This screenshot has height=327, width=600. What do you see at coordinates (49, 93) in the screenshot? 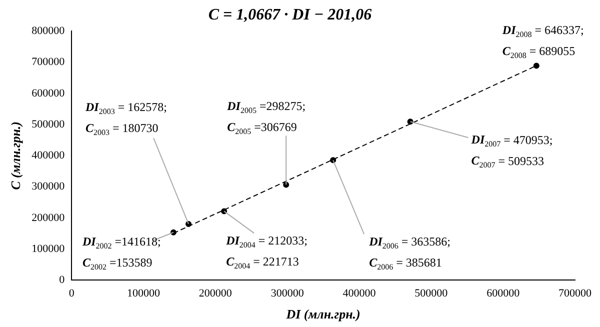
I see `y-tick-label: 600000` at bounding box center [49, 93].